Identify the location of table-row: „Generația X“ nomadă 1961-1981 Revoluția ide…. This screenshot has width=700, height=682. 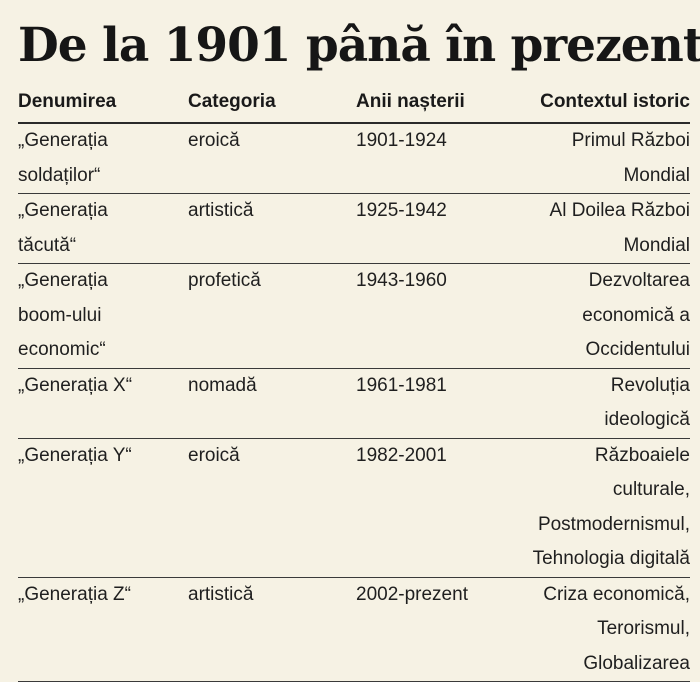
(354, 403).